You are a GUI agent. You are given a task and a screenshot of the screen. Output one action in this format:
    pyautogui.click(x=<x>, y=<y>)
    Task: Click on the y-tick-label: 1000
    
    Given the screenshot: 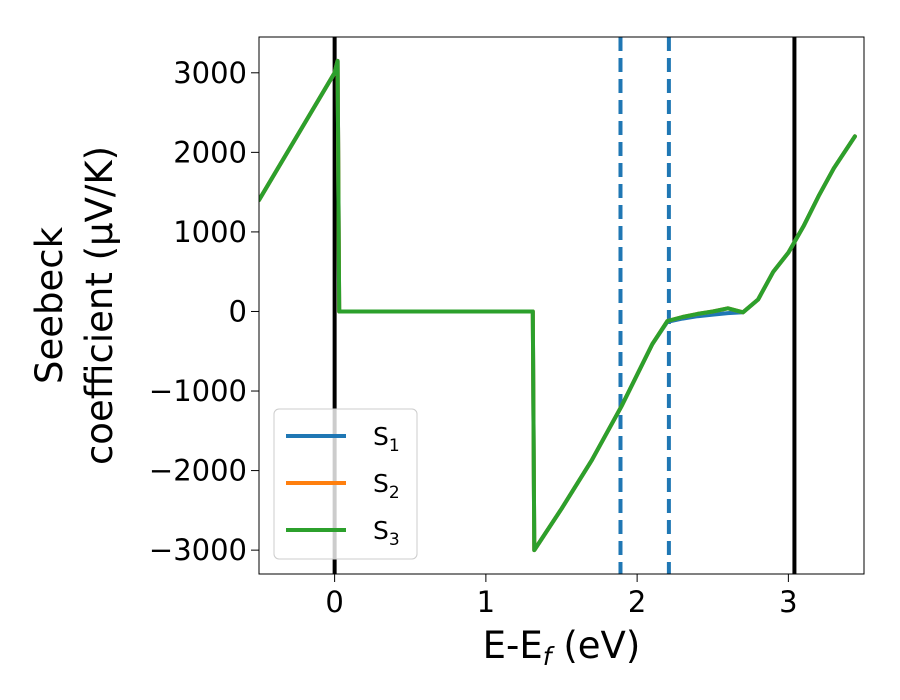 What is the action you would take?
    pyautogui.click(x=210, y=232)
    